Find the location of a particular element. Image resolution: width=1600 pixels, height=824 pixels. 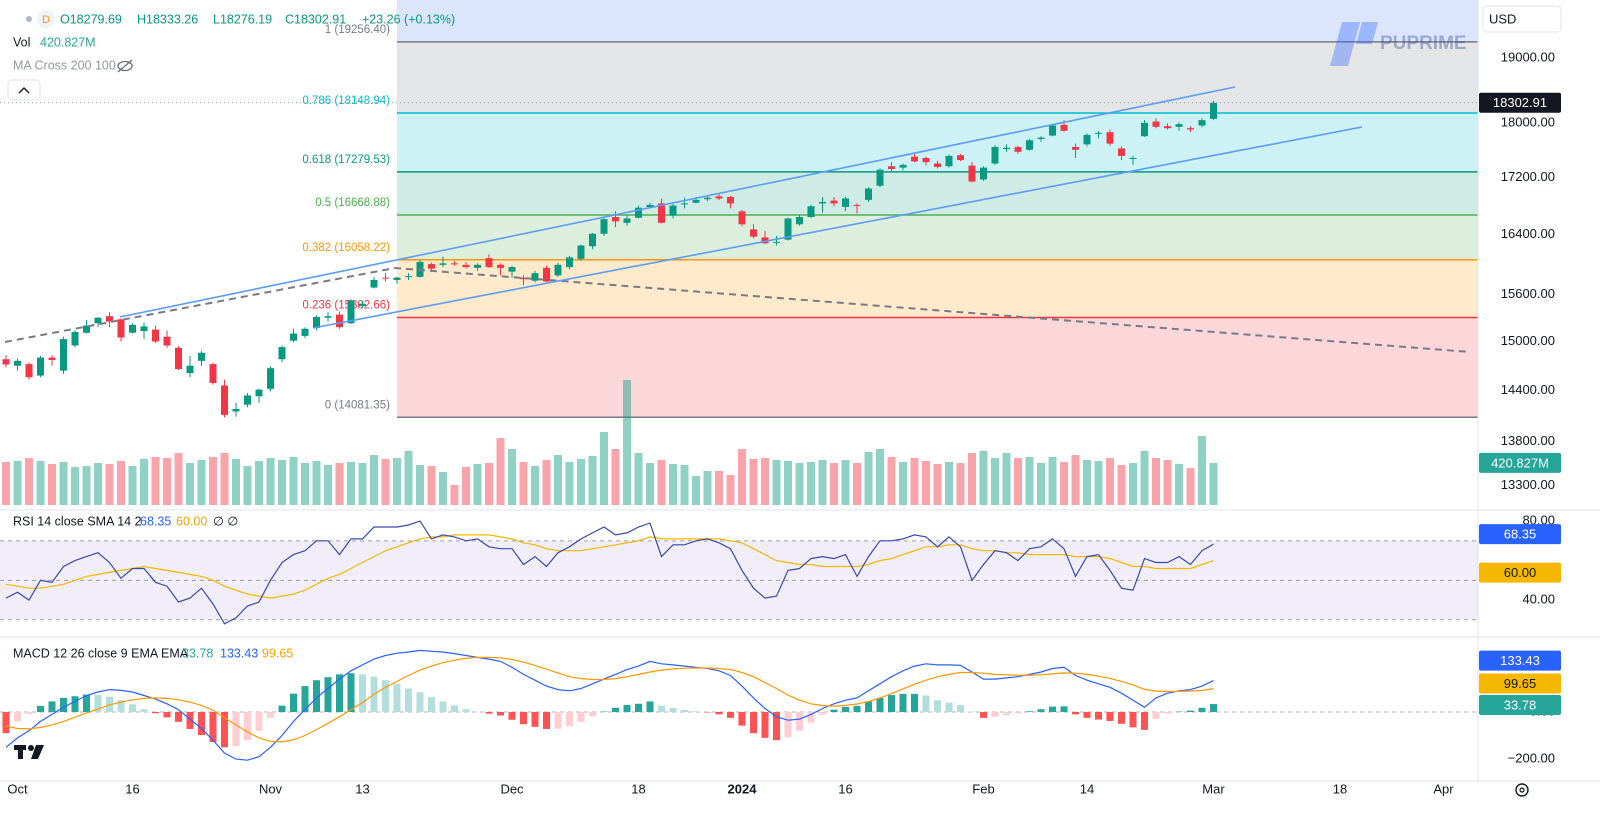

gear is located at coordinates (1522, 790).